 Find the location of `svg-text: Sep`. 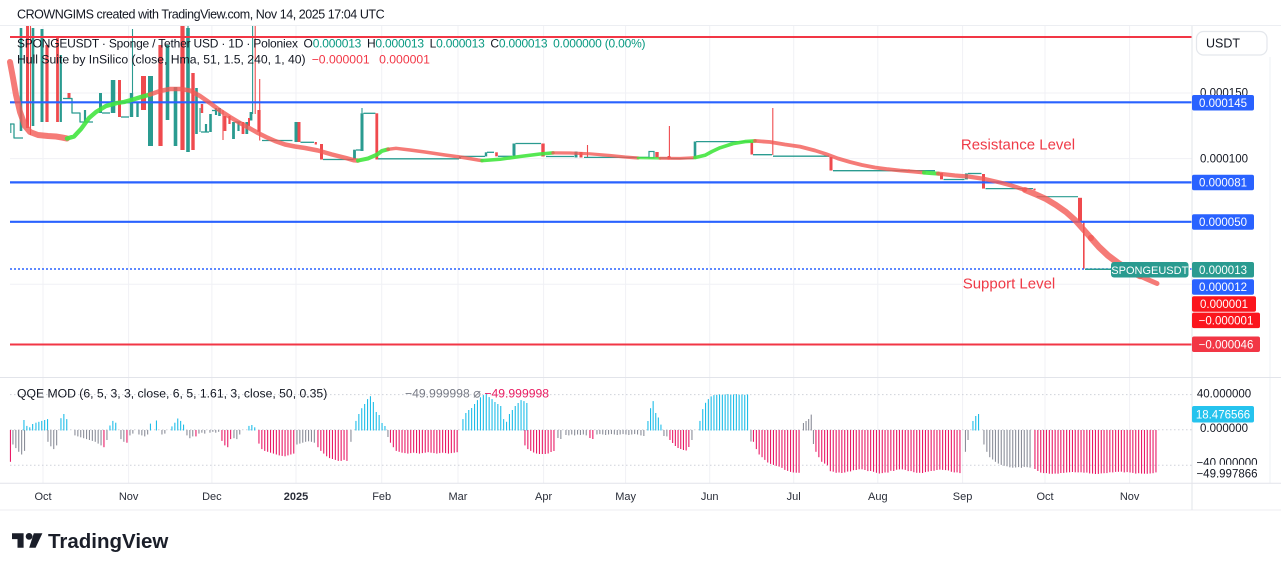

svg-text: Sep is located at coordinates (963, 497).